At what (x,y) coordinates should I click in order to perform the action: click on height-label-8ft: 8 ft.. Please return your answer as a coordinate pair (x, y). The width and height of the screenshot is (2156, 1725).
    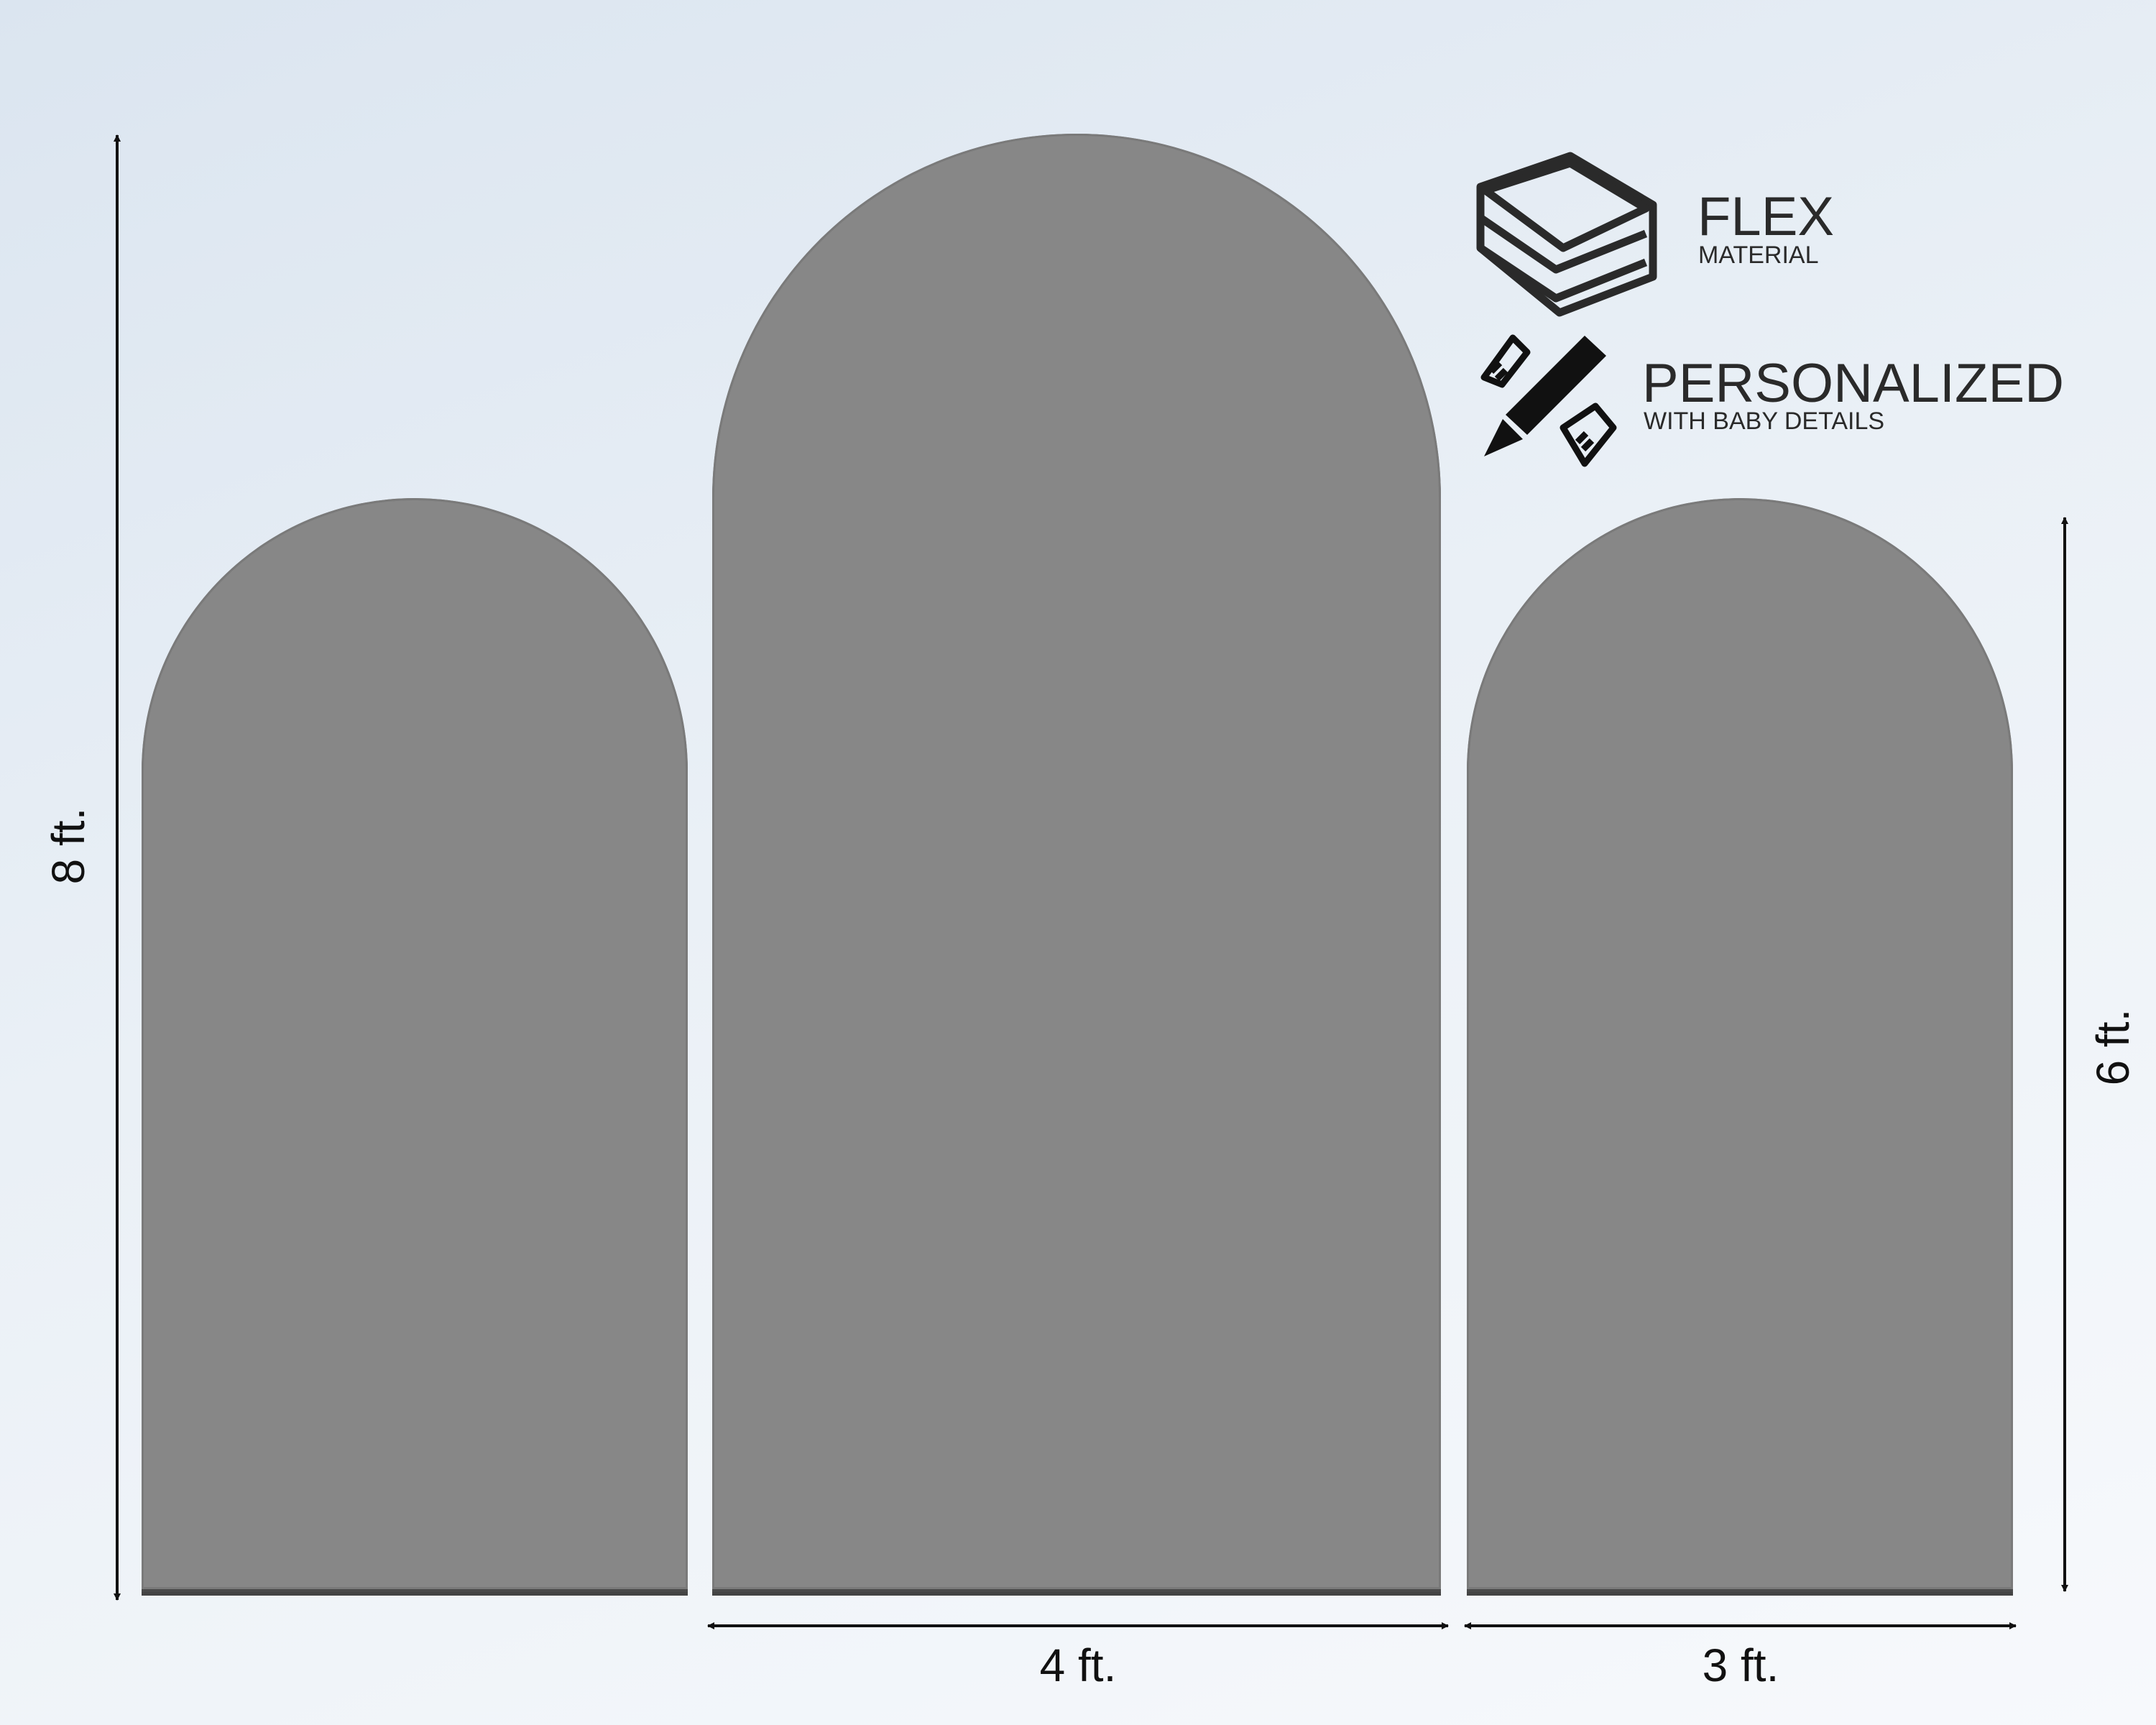
    Looking at the image, I should click on (68, 846).